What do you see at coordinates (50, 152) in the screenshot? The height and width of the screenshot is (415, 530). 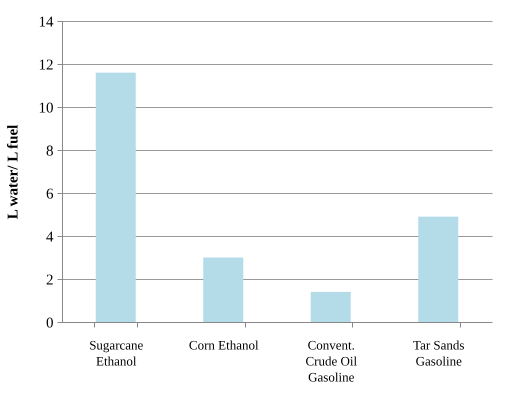 I see `y-tick-label: 8` at bounding box center [50, 152].